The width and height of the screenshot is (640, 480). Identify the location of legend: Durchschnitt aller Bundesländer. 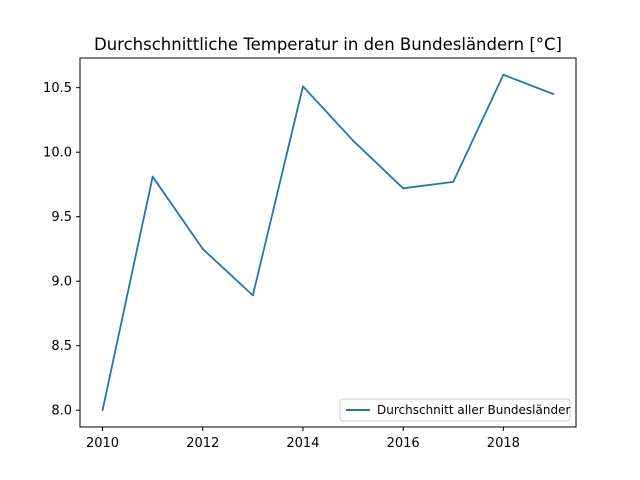
(455, 410).